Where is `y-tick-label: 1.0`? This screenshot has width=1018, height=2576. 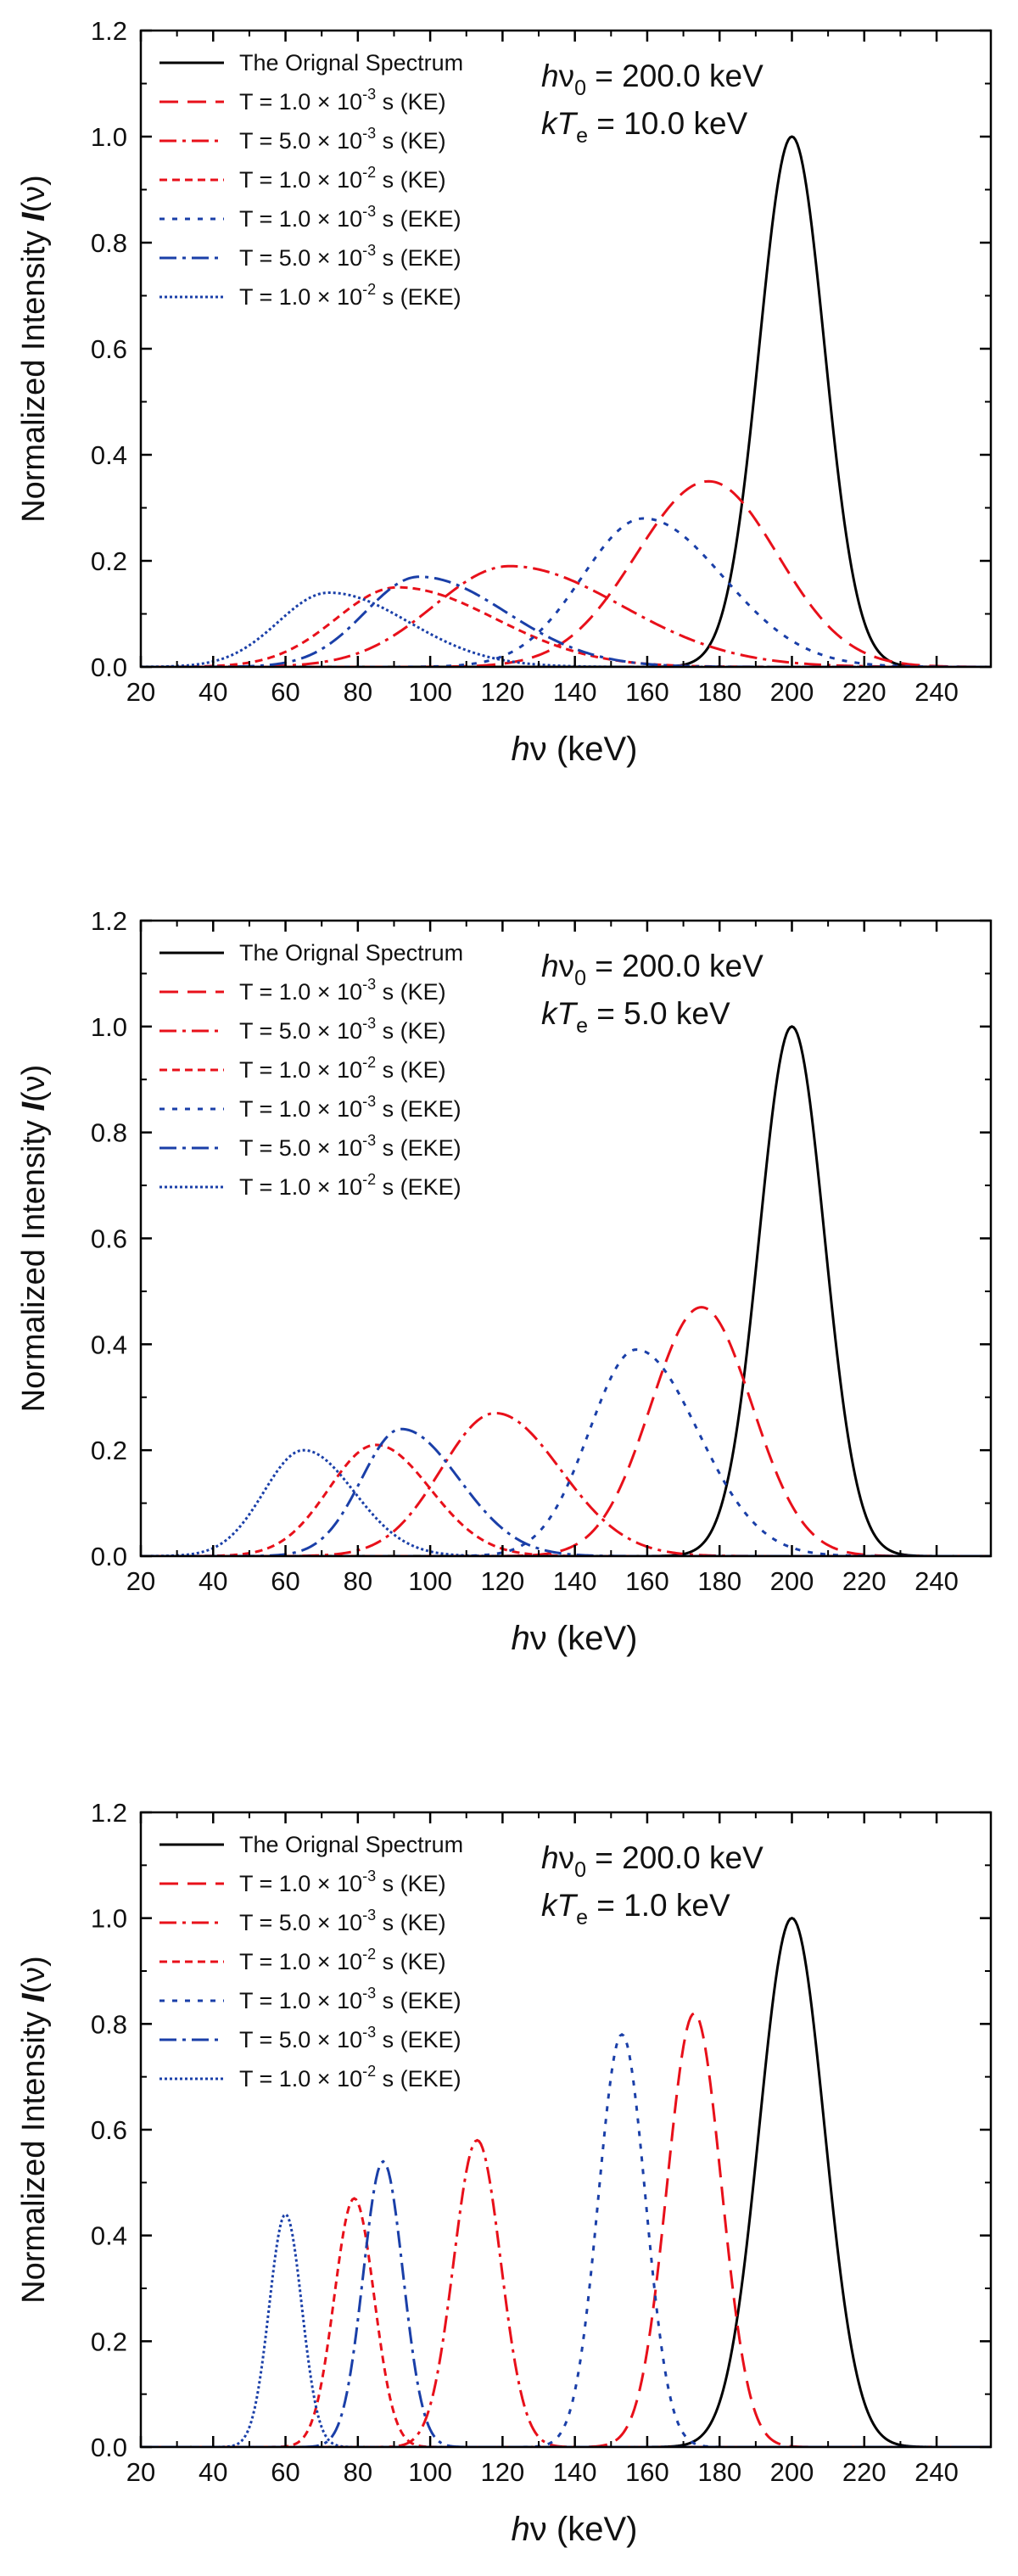 y-tick-label: 1.0 is located at coordinates (109, 137).